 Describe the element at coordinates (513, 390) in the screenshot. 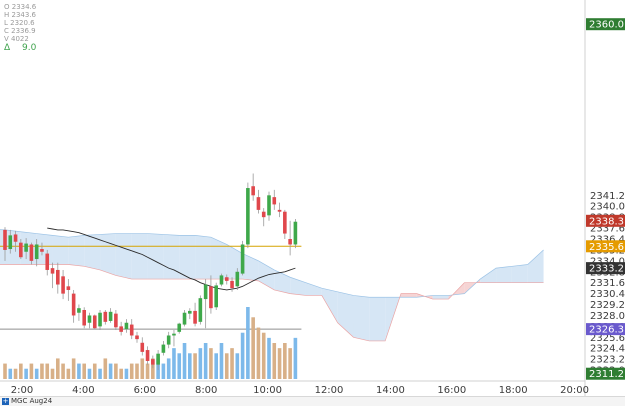

I see `time-tick-label: 18:00` at that location.